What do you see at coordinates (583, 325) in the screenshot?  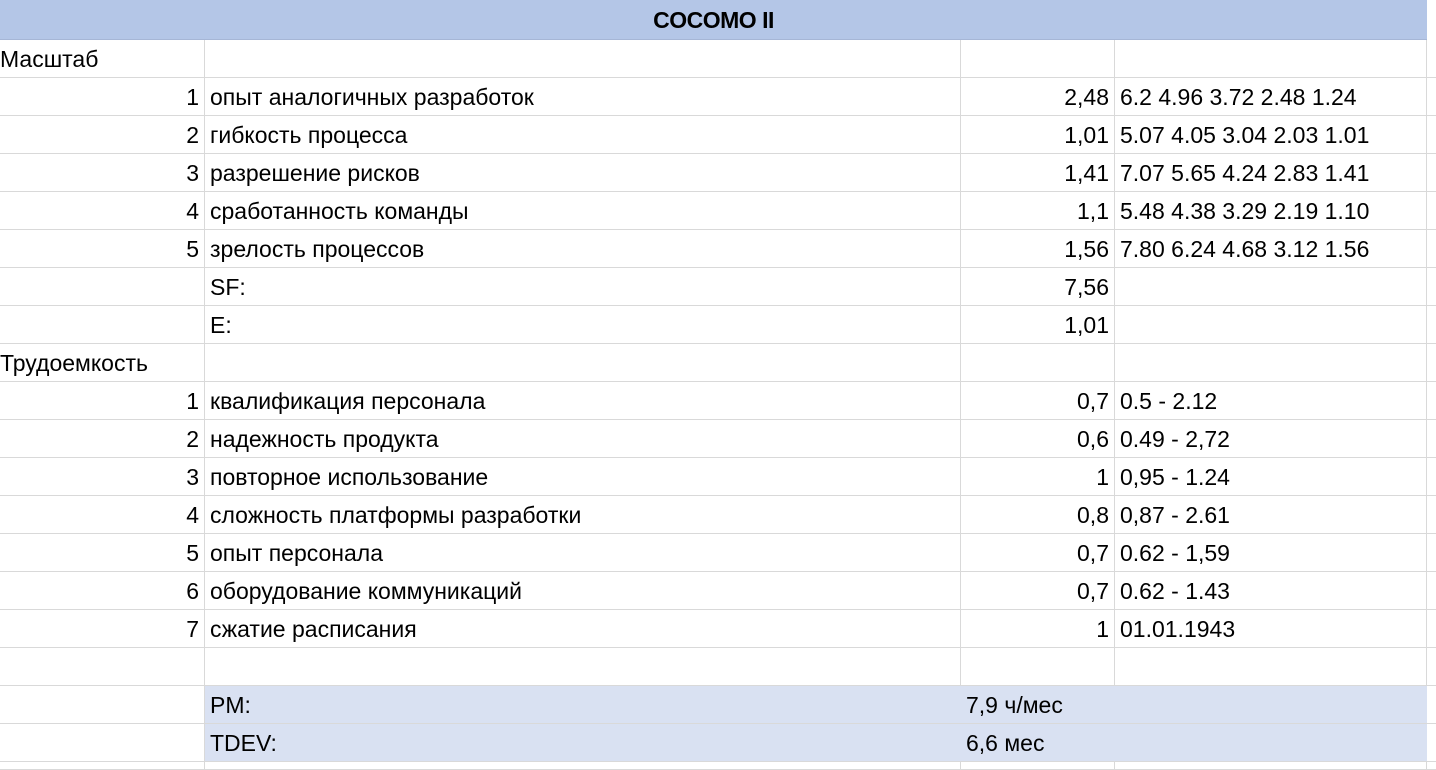 I see `e-label-cell: E:` at bounding box center [583, 325].